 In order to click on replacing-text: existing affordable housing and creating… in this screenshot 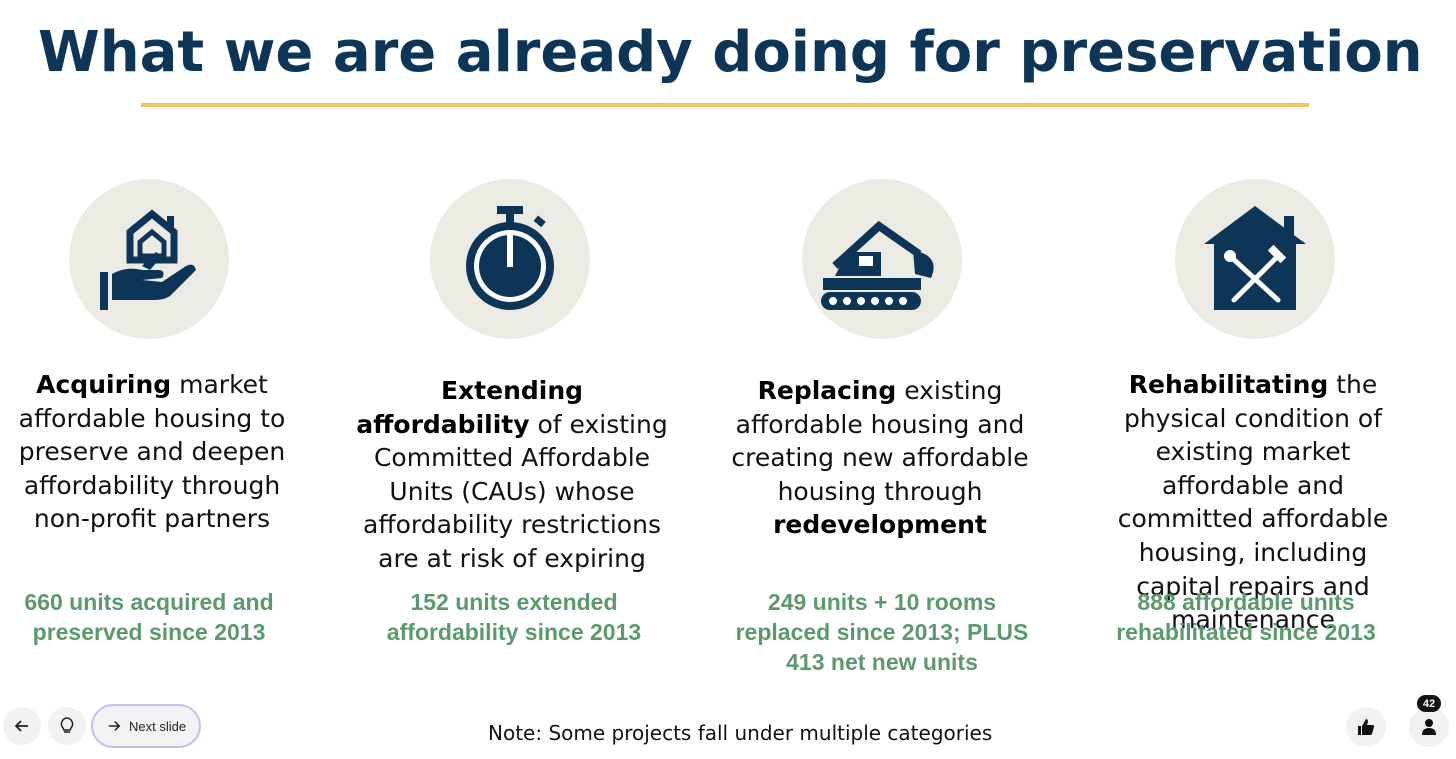, I will do `click(880, 441)`.